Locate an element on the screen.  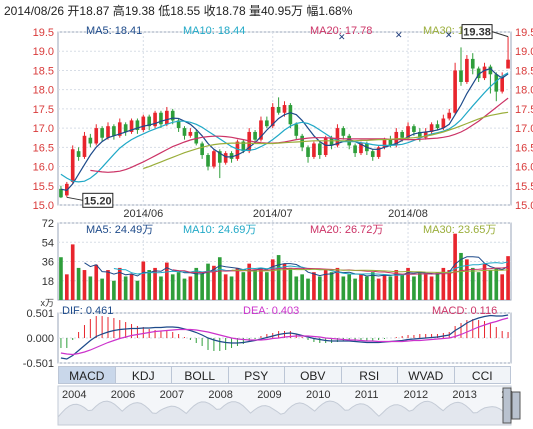
navigator-year-label: 2010 is located at coordinates (318, 395).